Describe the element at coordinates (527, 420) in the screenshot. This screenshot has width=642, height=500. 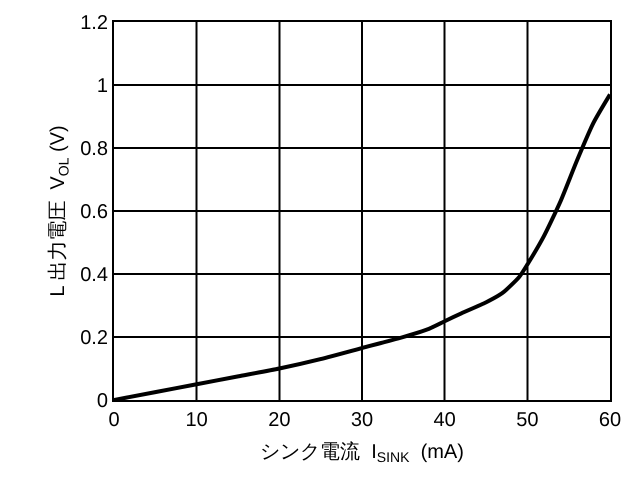
I see `x-tick-label: 50` at that location.